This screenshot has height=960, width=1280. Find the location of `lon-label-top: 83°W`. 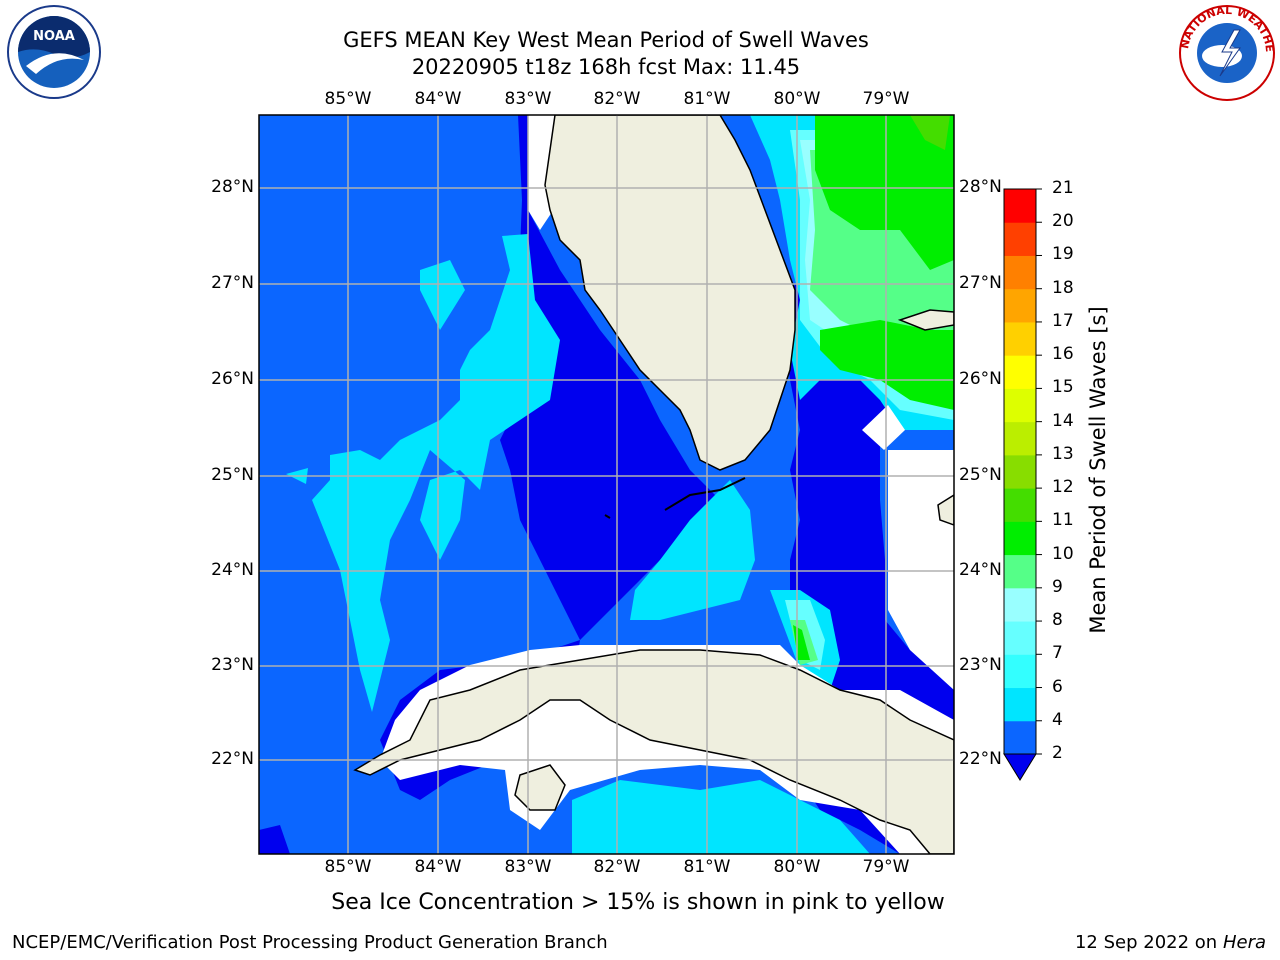

lon-label-top: 83°W is located at coordinates (528, 99).